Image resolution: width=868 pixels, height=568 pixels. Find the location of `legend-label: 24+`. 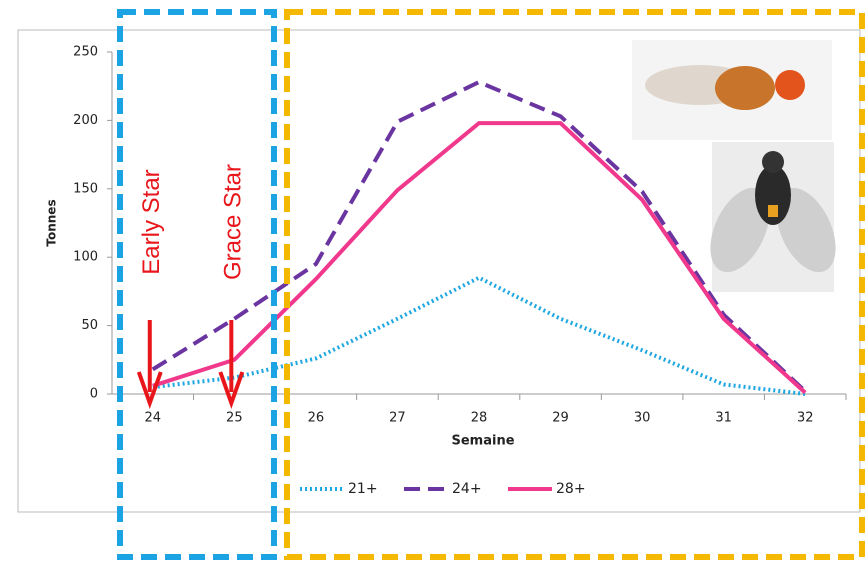

legend-label: 24+ is located at coordinates (467, 489).